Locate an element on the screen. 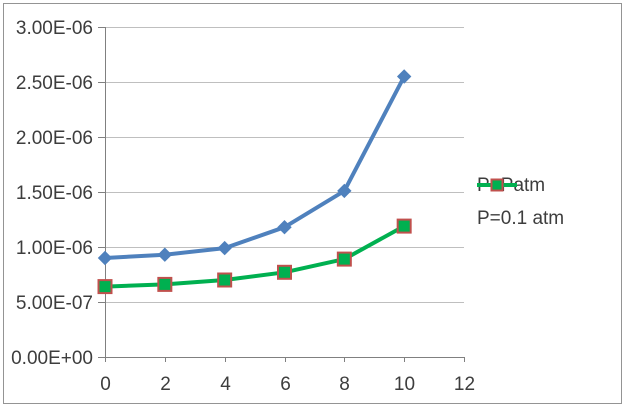 The image size is (632, 415). legend-label: P=0.1 atm is located at coordinates (521, 218).